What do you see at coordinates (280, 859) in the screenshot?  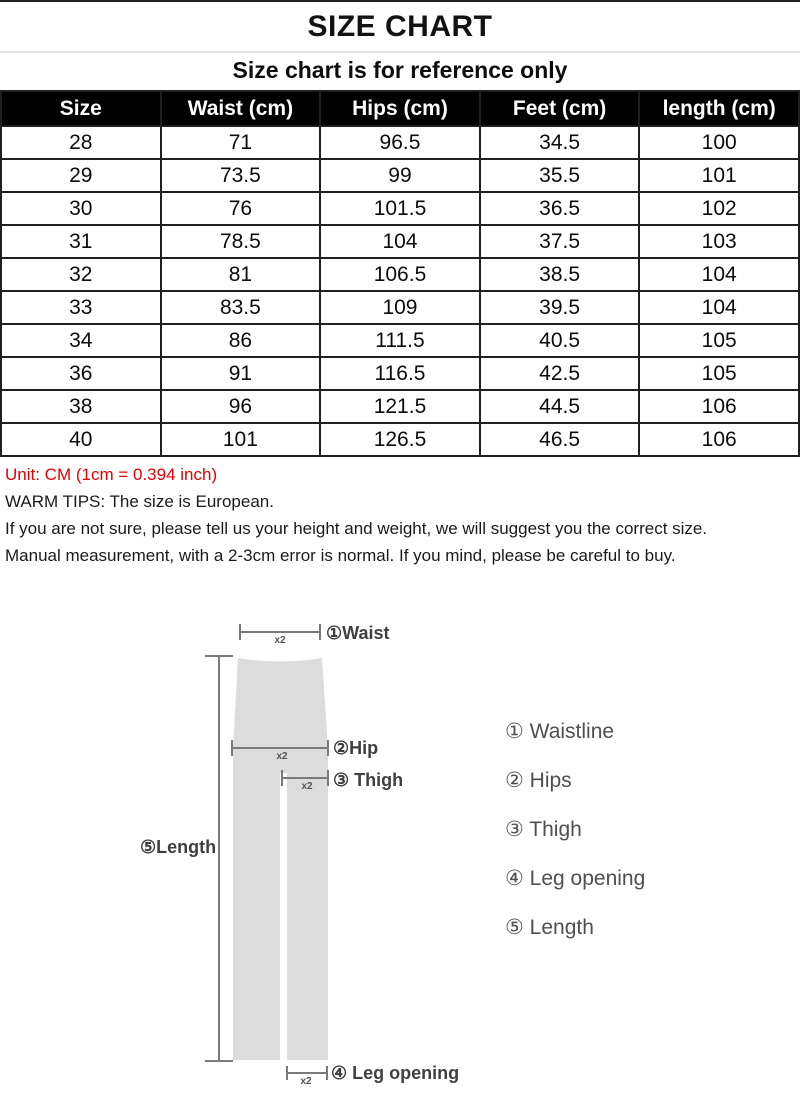 I see `pants-shape` at bounding box center [280, 859].